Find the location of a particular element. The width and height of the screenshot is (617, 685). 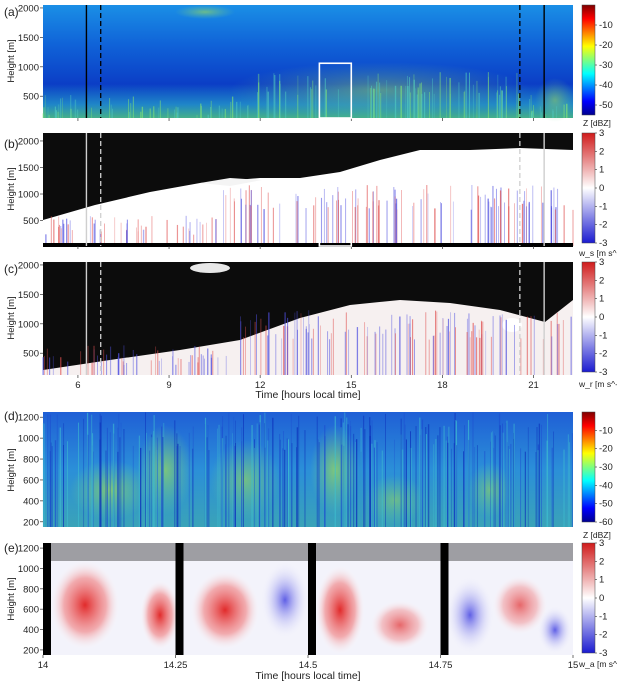

panel-e-x-tick-label: 14.75 is located at coordinates (441, 665).